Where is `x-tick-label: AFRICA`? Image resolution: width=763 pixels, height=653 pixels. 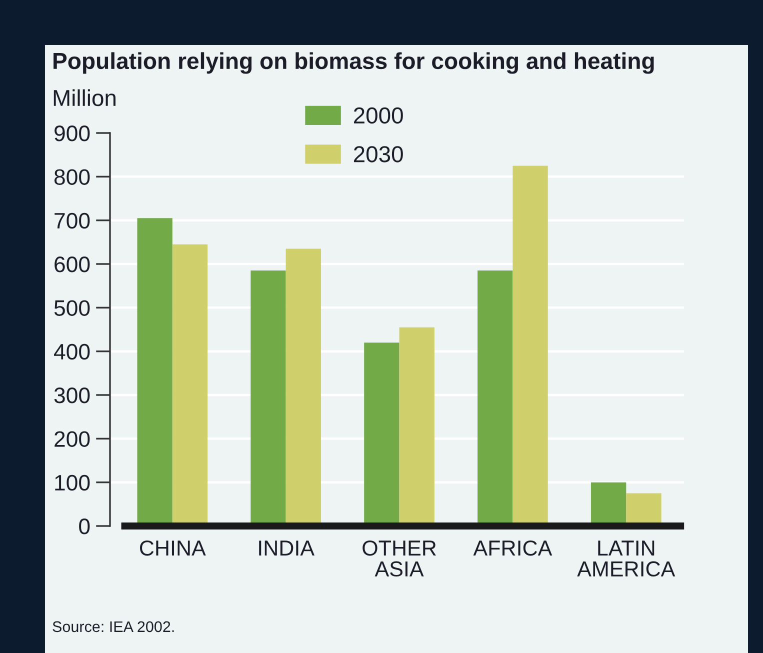 x-tick-label: AFRICA is located at coordinates (512, 548).